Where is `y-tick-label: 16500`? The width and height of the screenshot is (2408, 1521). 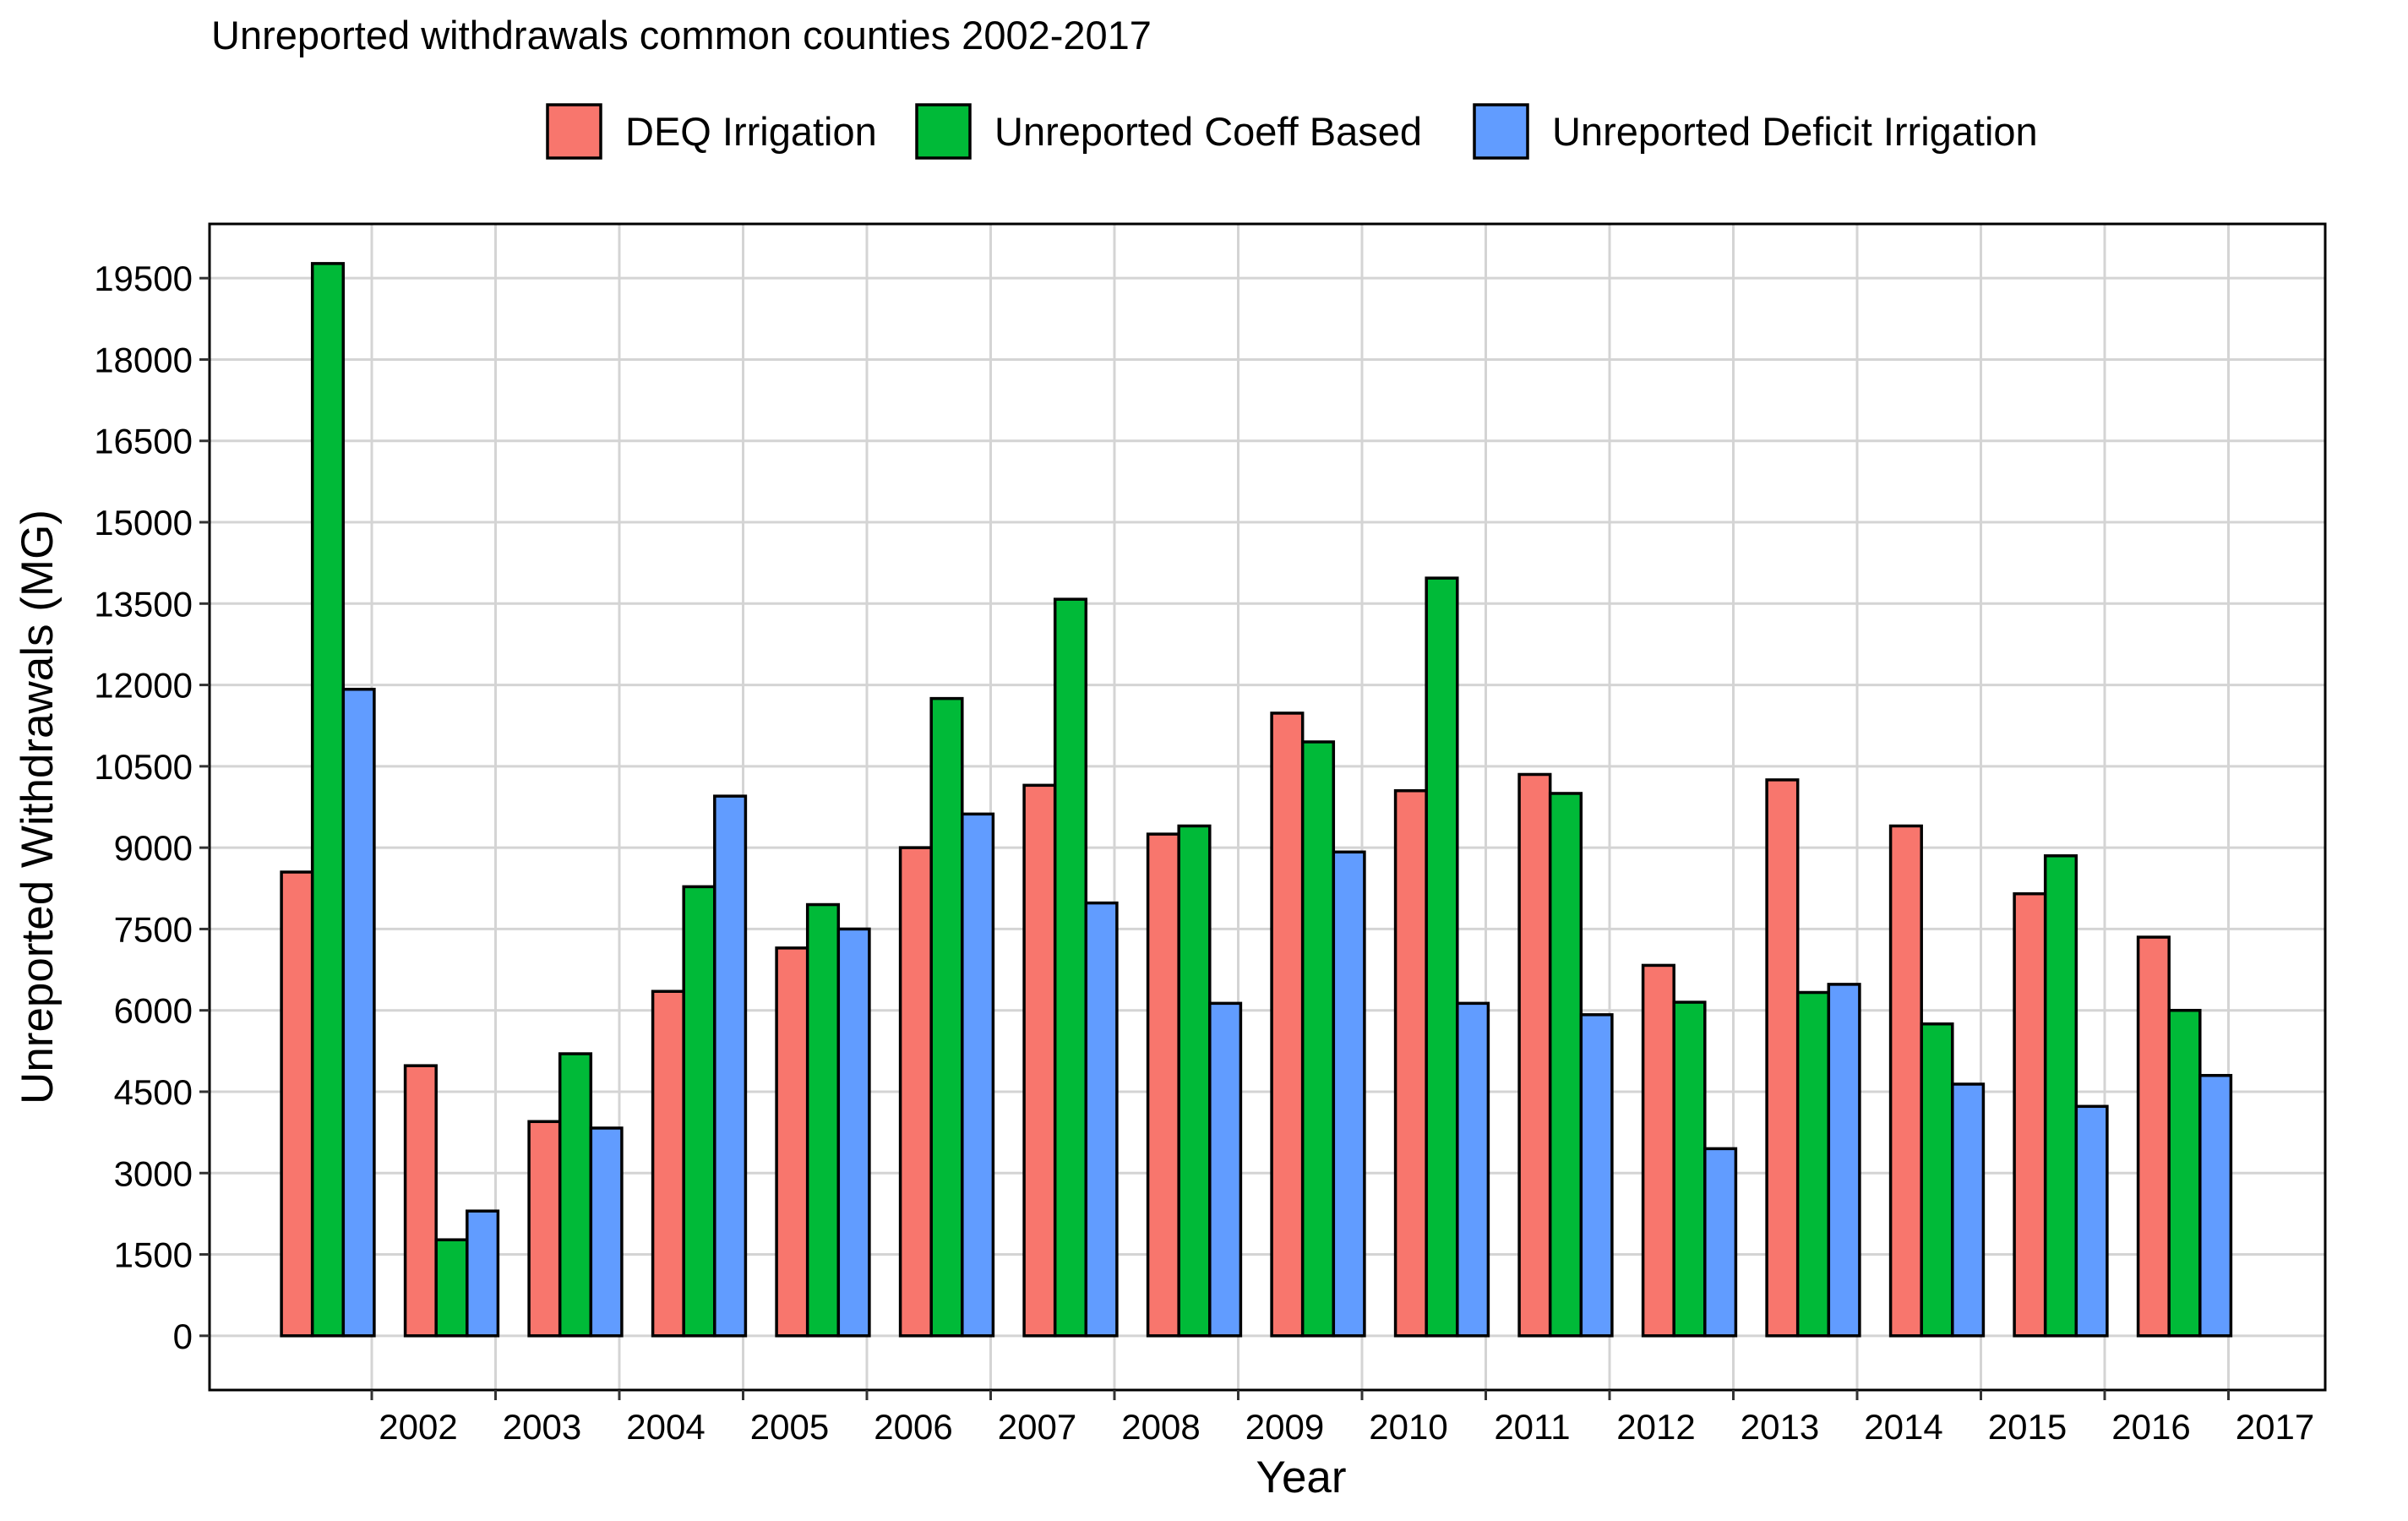 y-tick-label: 16500 is located at coordinates (143, 441).